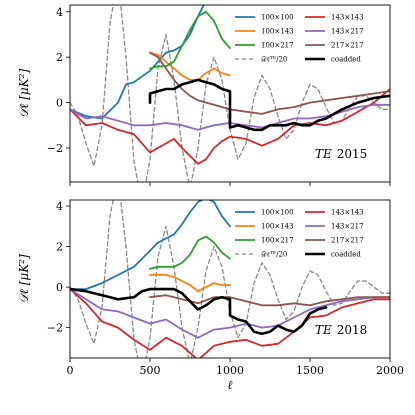 This screenshot has width=415, height=415. Describe the element at coordinates (390, 370) in the screenshot. I see `x-tick-label: 2000` at that location.